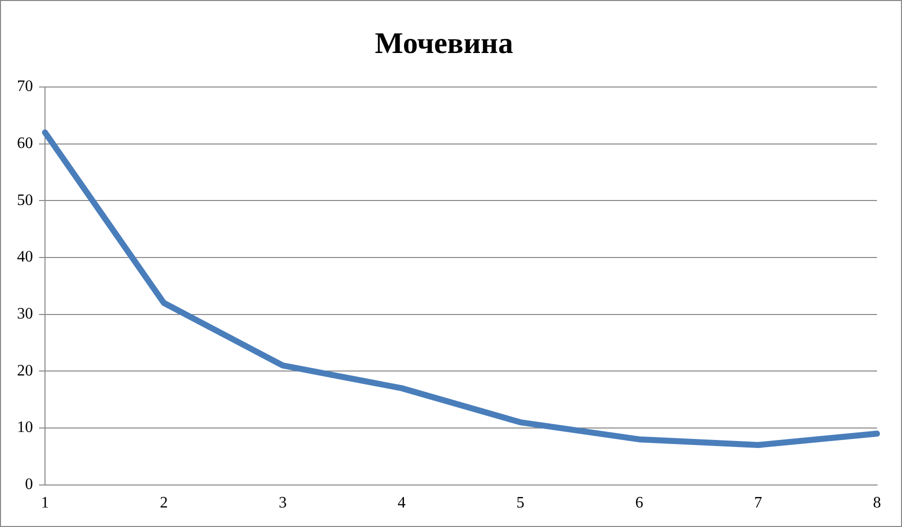 The height and width of the screenshot is (527, 902). Describe the element at coordinates (25, 314) in the screenshot. I see `y-tick-label: 30` at that location.